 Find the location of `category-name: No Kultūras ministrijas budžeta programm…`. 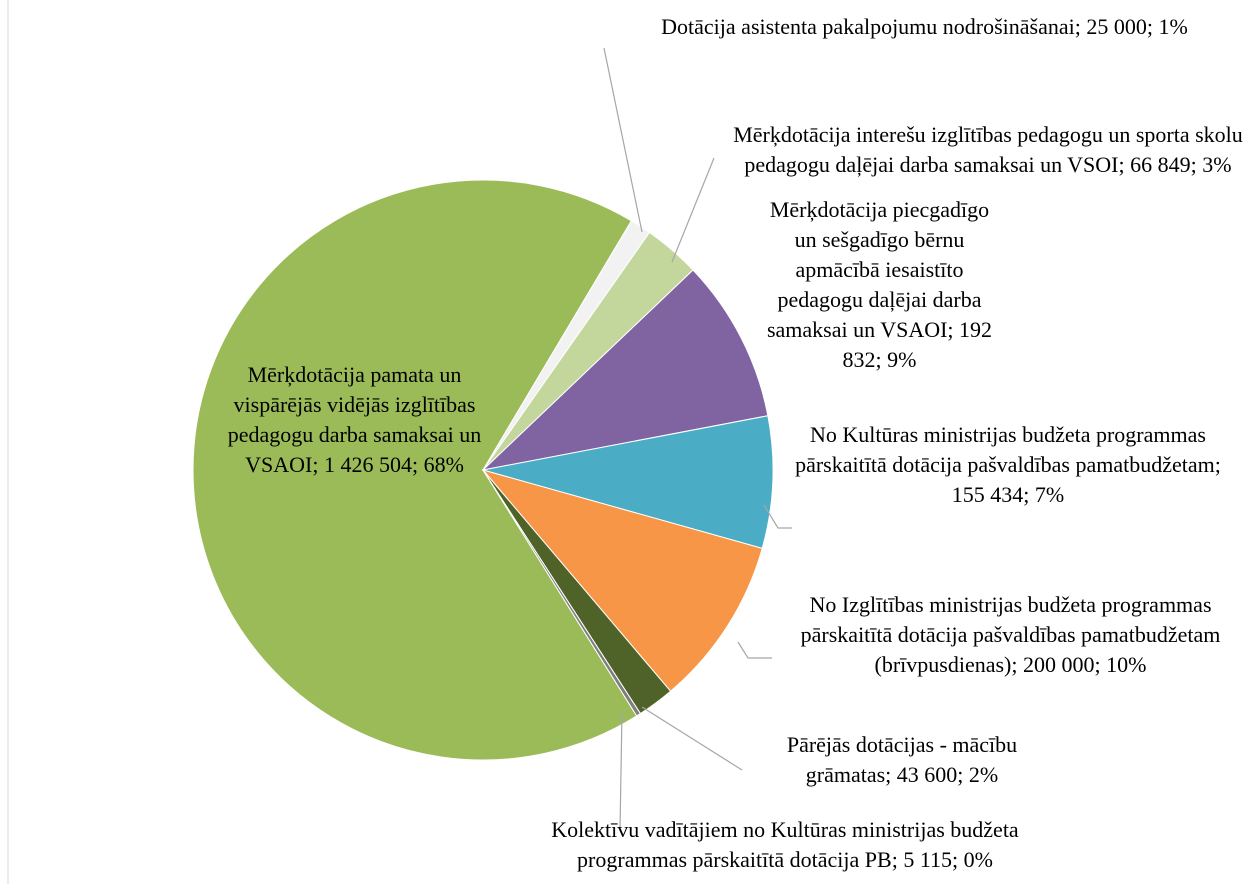

category-name: No Kultūras ministrijas budžeta programm… is located at coordinates (1005, 449).